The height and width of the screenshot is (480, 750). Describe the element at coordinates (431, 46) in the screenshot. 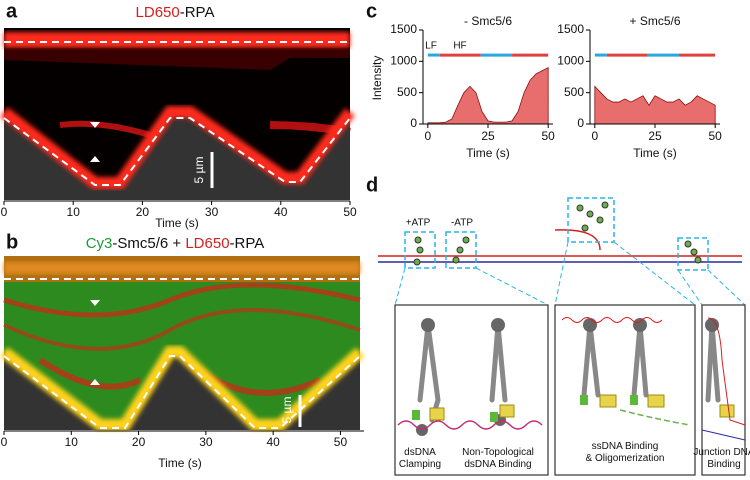

I see `phase-label: LF` at that location.